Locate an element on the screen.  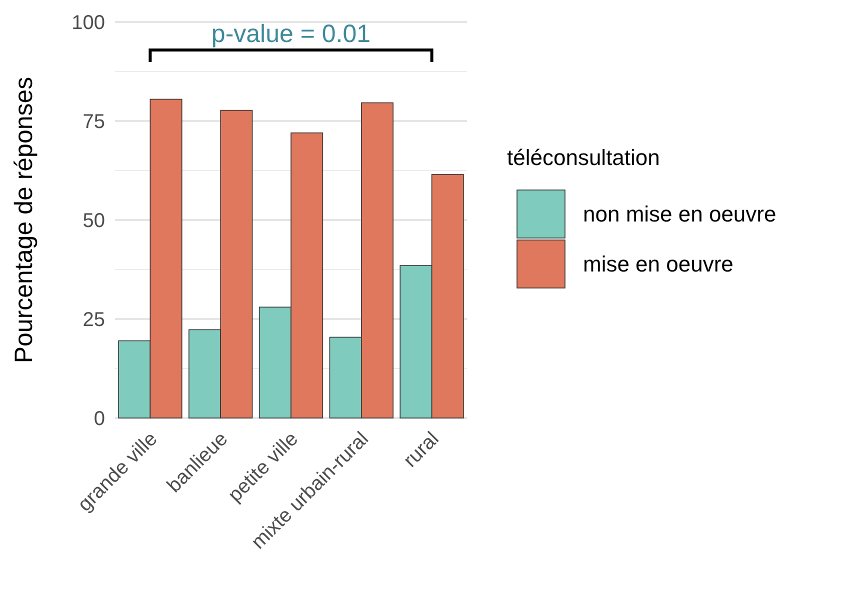
annotation: p-value = 0.01 is located at coordinates (291, 34).